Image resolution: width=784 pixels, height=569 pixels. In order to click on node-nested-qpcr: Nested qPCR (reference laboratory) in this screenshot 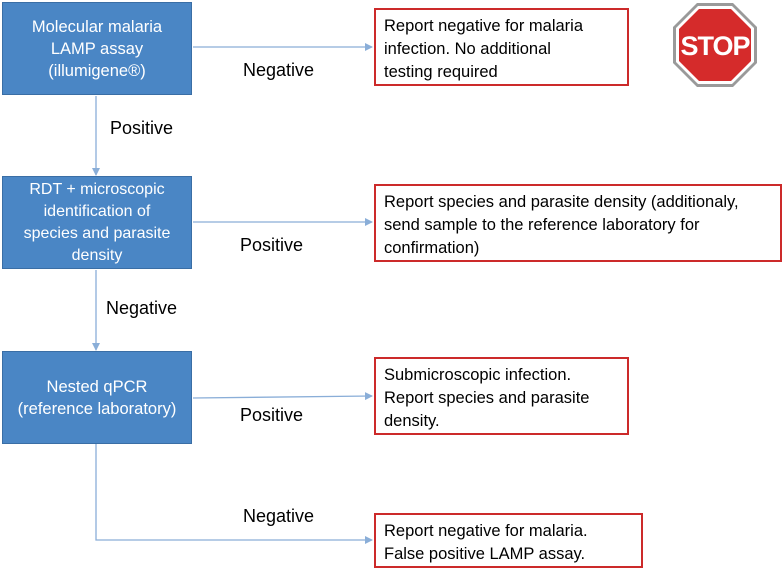, I will do `click(97, 397)`.